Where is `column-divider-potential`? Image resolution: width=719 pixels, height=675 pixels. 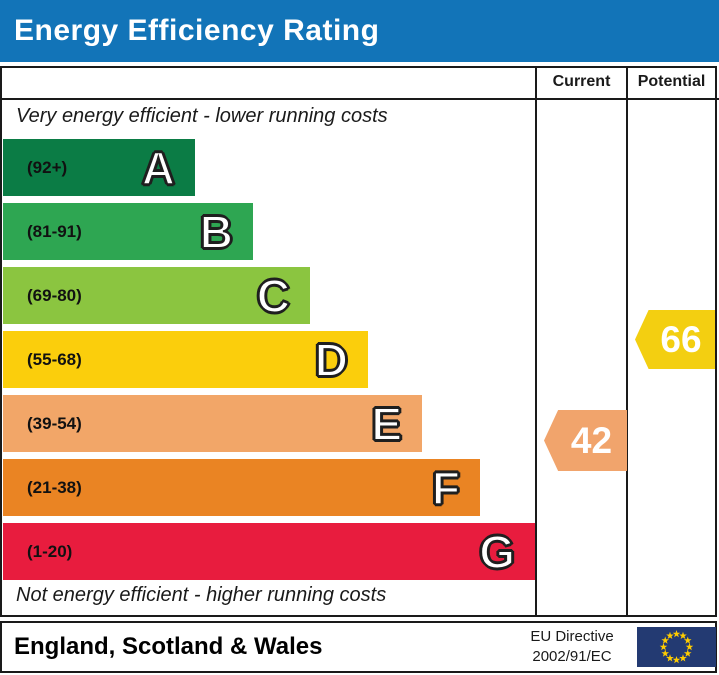 column-divider-potential is located at coordinates (627, 341).